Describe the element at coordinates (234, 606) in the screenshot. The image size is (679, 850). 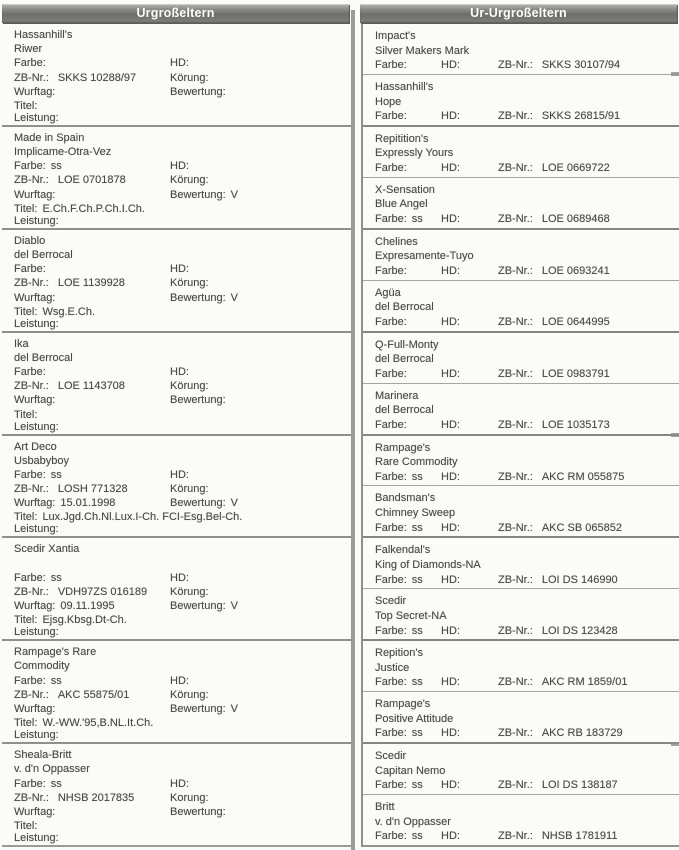
I see `field-value: V` at that location.